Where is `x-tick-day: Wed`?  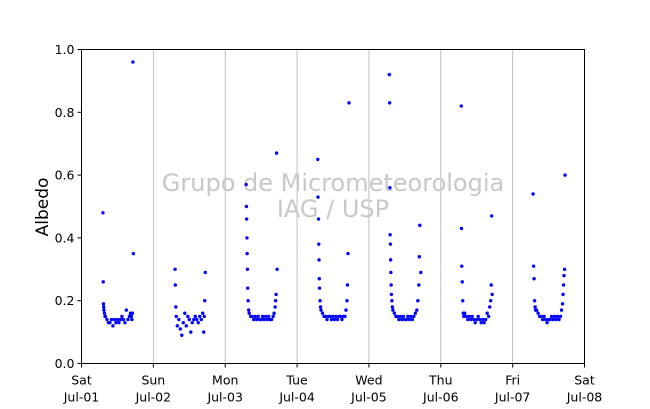
x-tick-day: Wed is located at coordinates (368, 380).